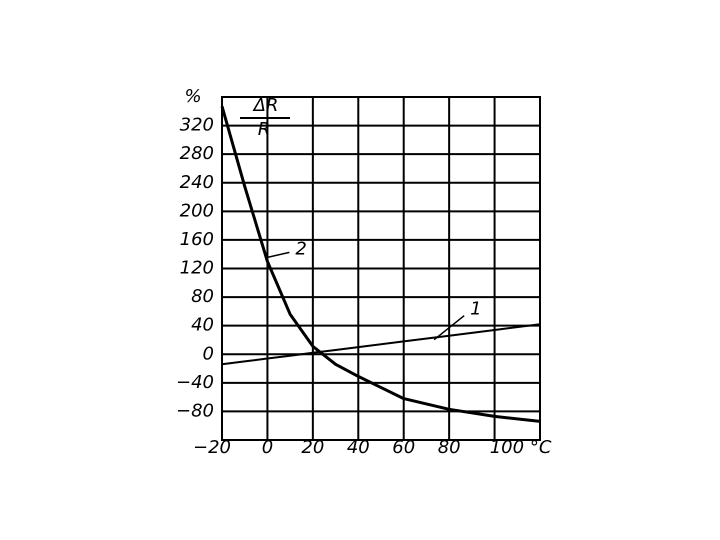  I want to click on x-tick-label: −20, so click(212, 447).